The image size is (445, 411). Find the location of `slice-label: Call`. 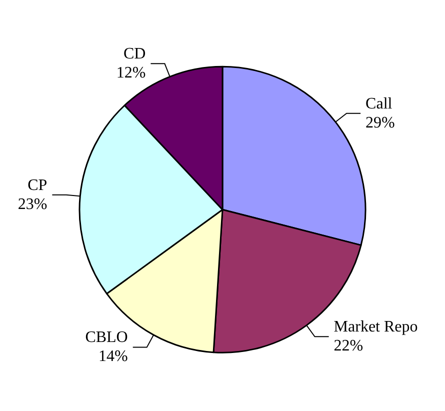

slice-label: Call is located at coordinates (379, 103).